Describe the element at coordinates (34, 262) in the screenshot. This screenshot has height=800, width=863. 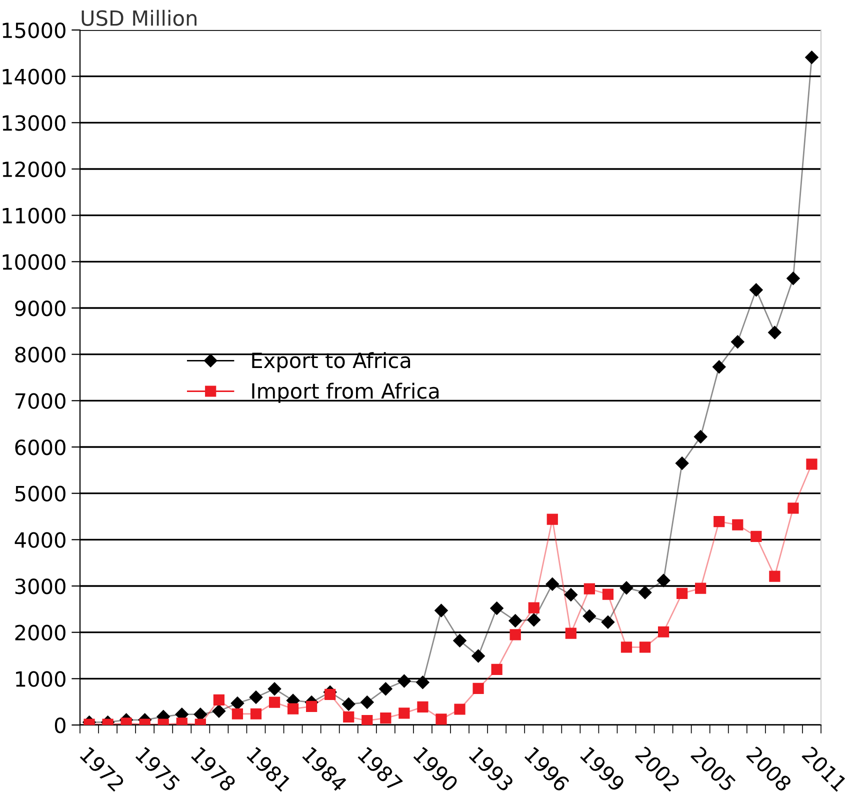
I see `y-tick-label: 10000` at that location.